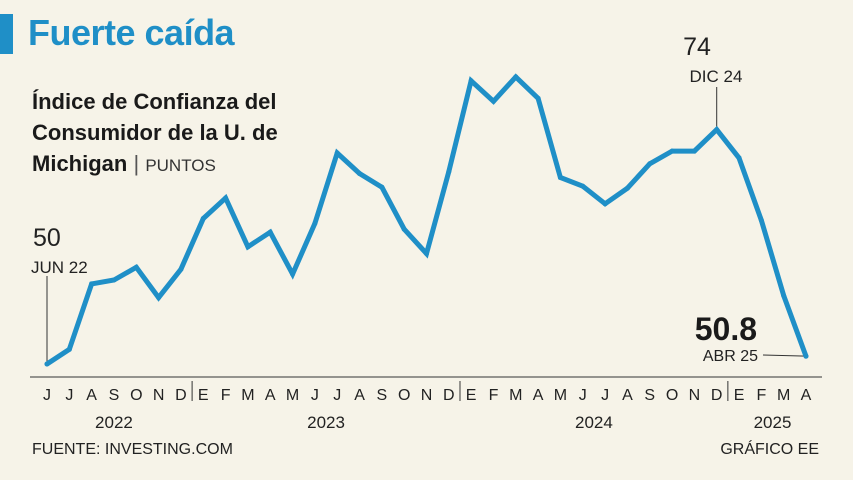 The image size is (853, 480). Describe the element at coordinates (326, 422) in the screenshot. I see `x-year-label: 2023` at that location.